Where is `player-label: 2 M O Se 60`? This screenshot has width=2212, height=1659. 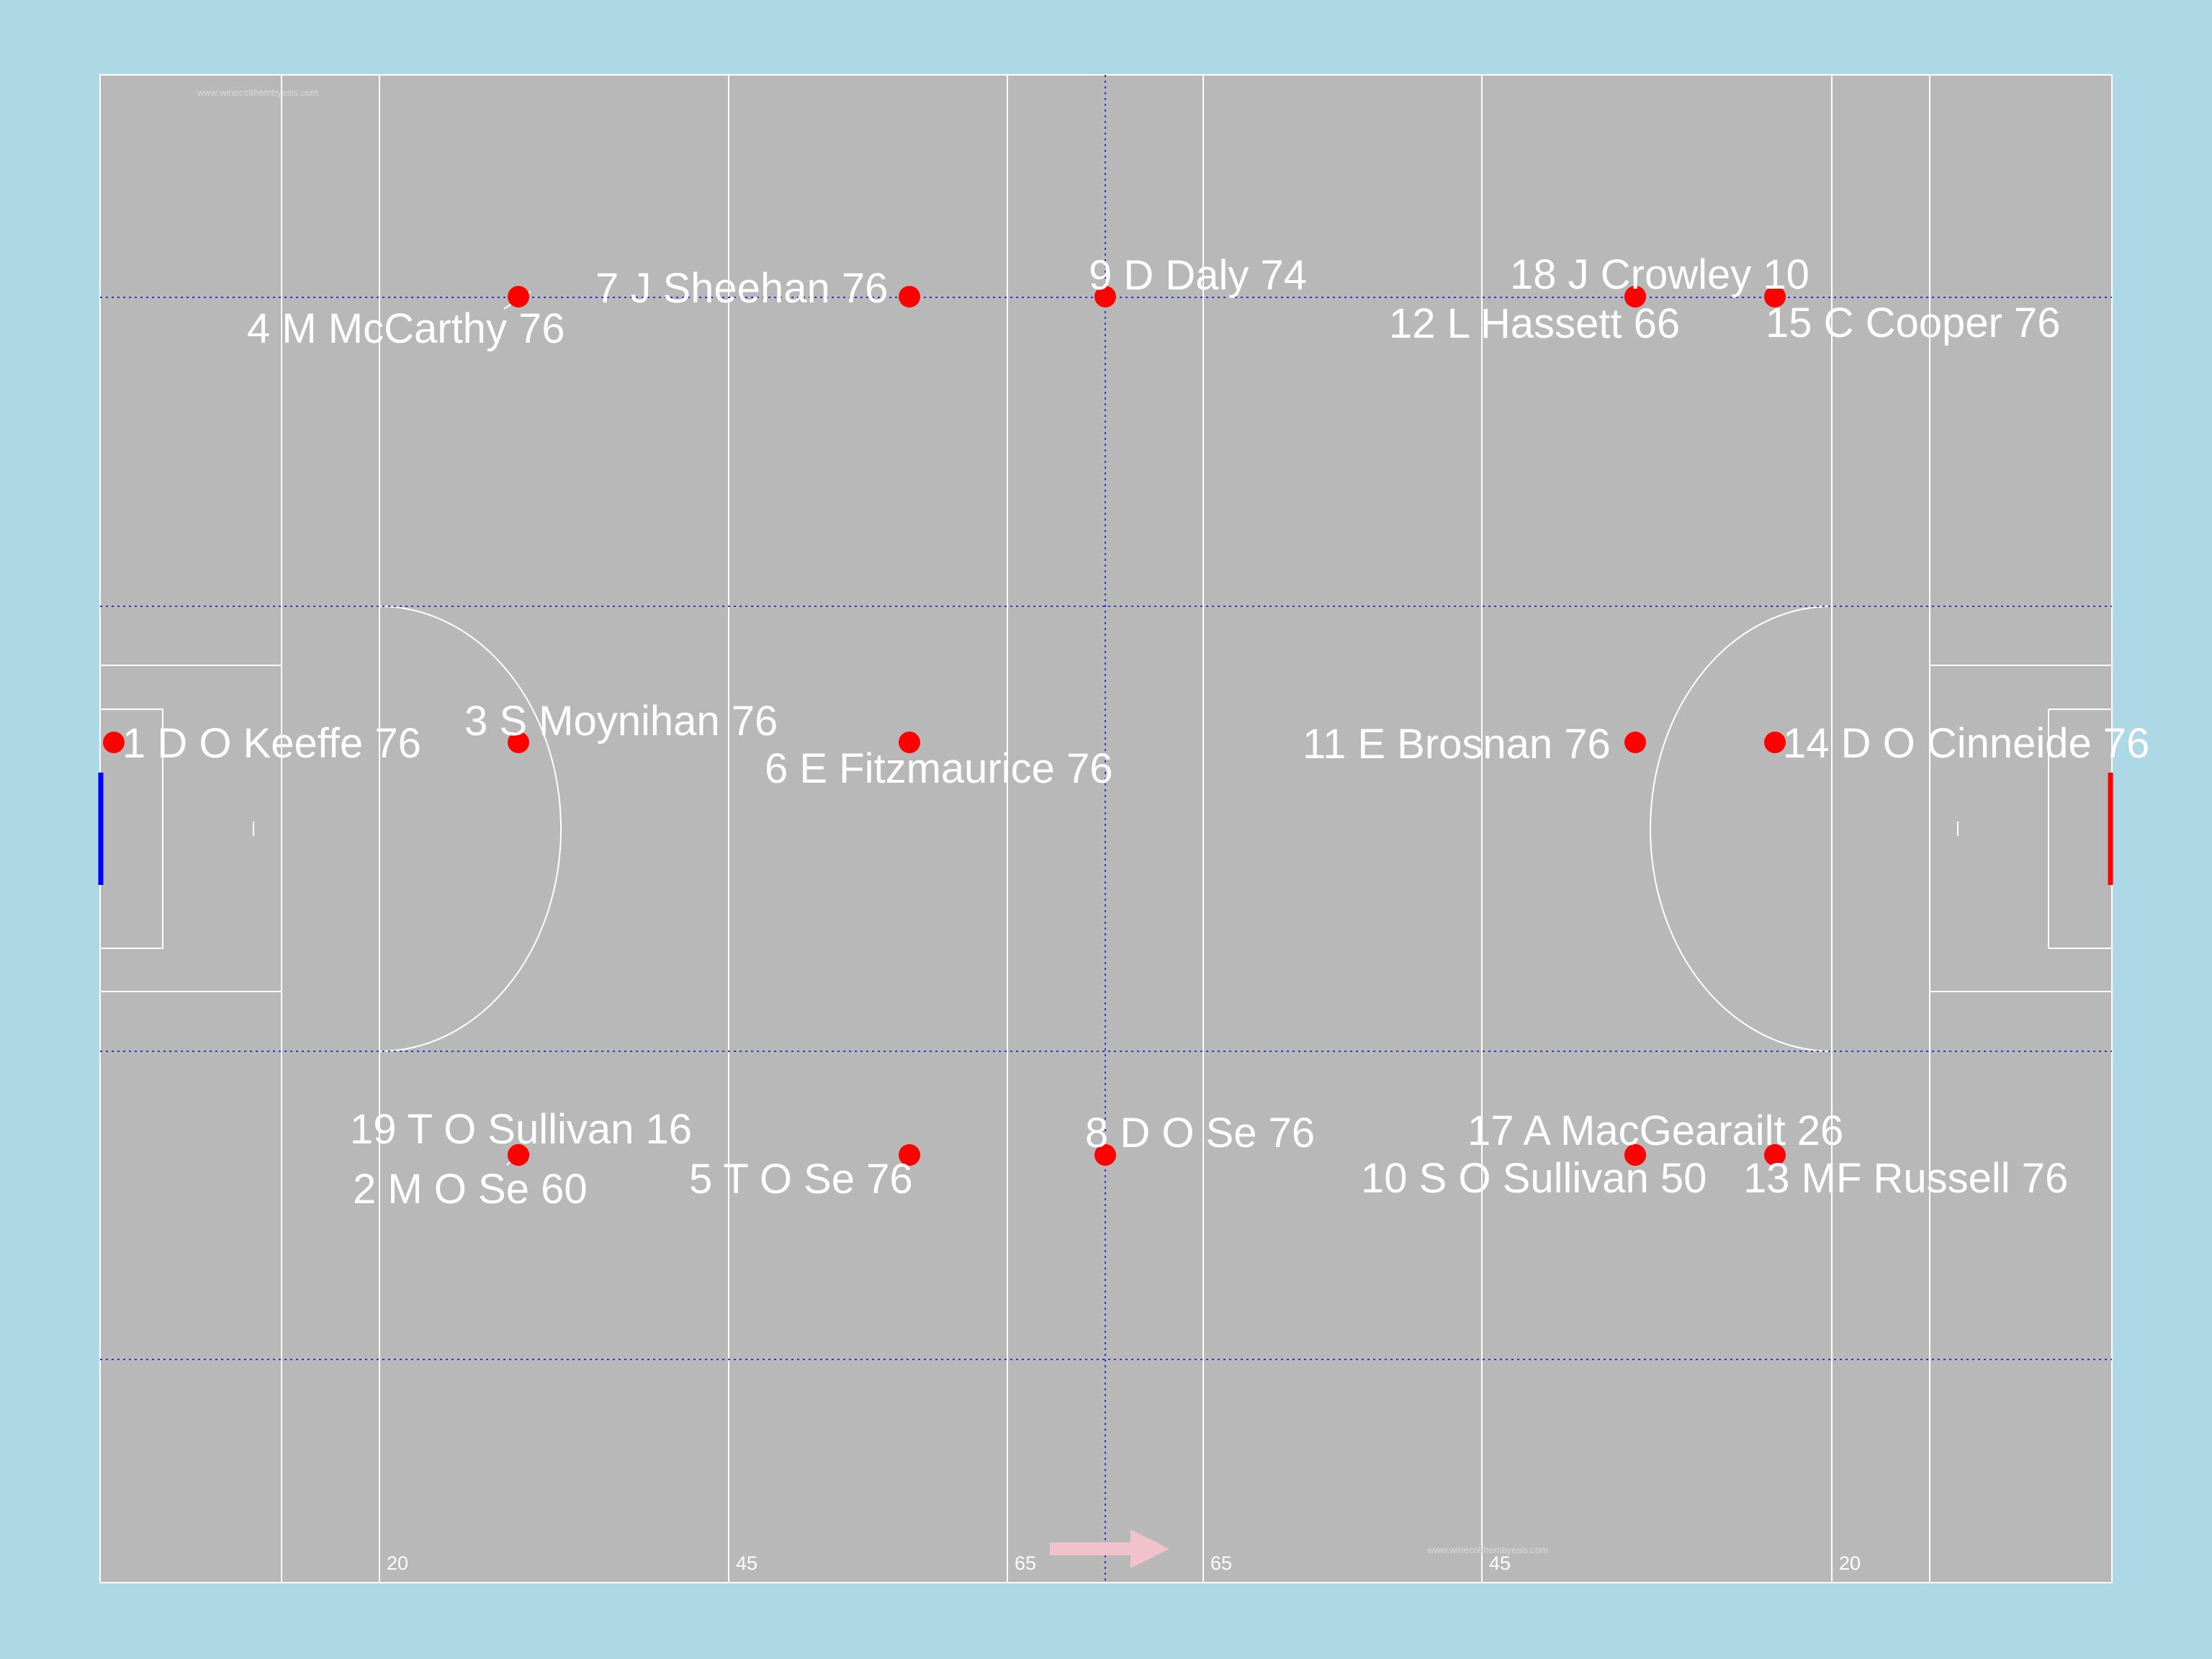 player-label: 2 M O Se 60 is located at coordinates (471, 1189).